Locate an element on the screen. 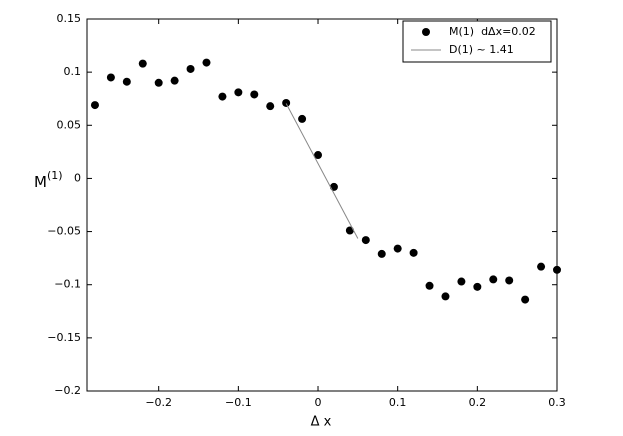 This screenshot has height=436, width=623. x-tick-label: −0.2 is located at coordinates (158, 402).